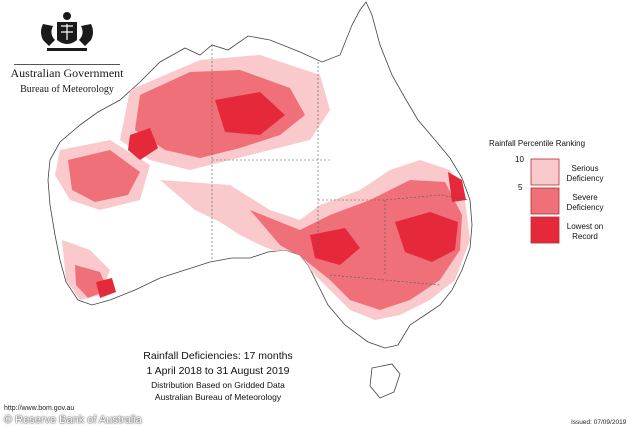 This screenshot has width=634, height=428. I want to click on legend-title: Rainfall Percentile Ranking, so click(537, 143).